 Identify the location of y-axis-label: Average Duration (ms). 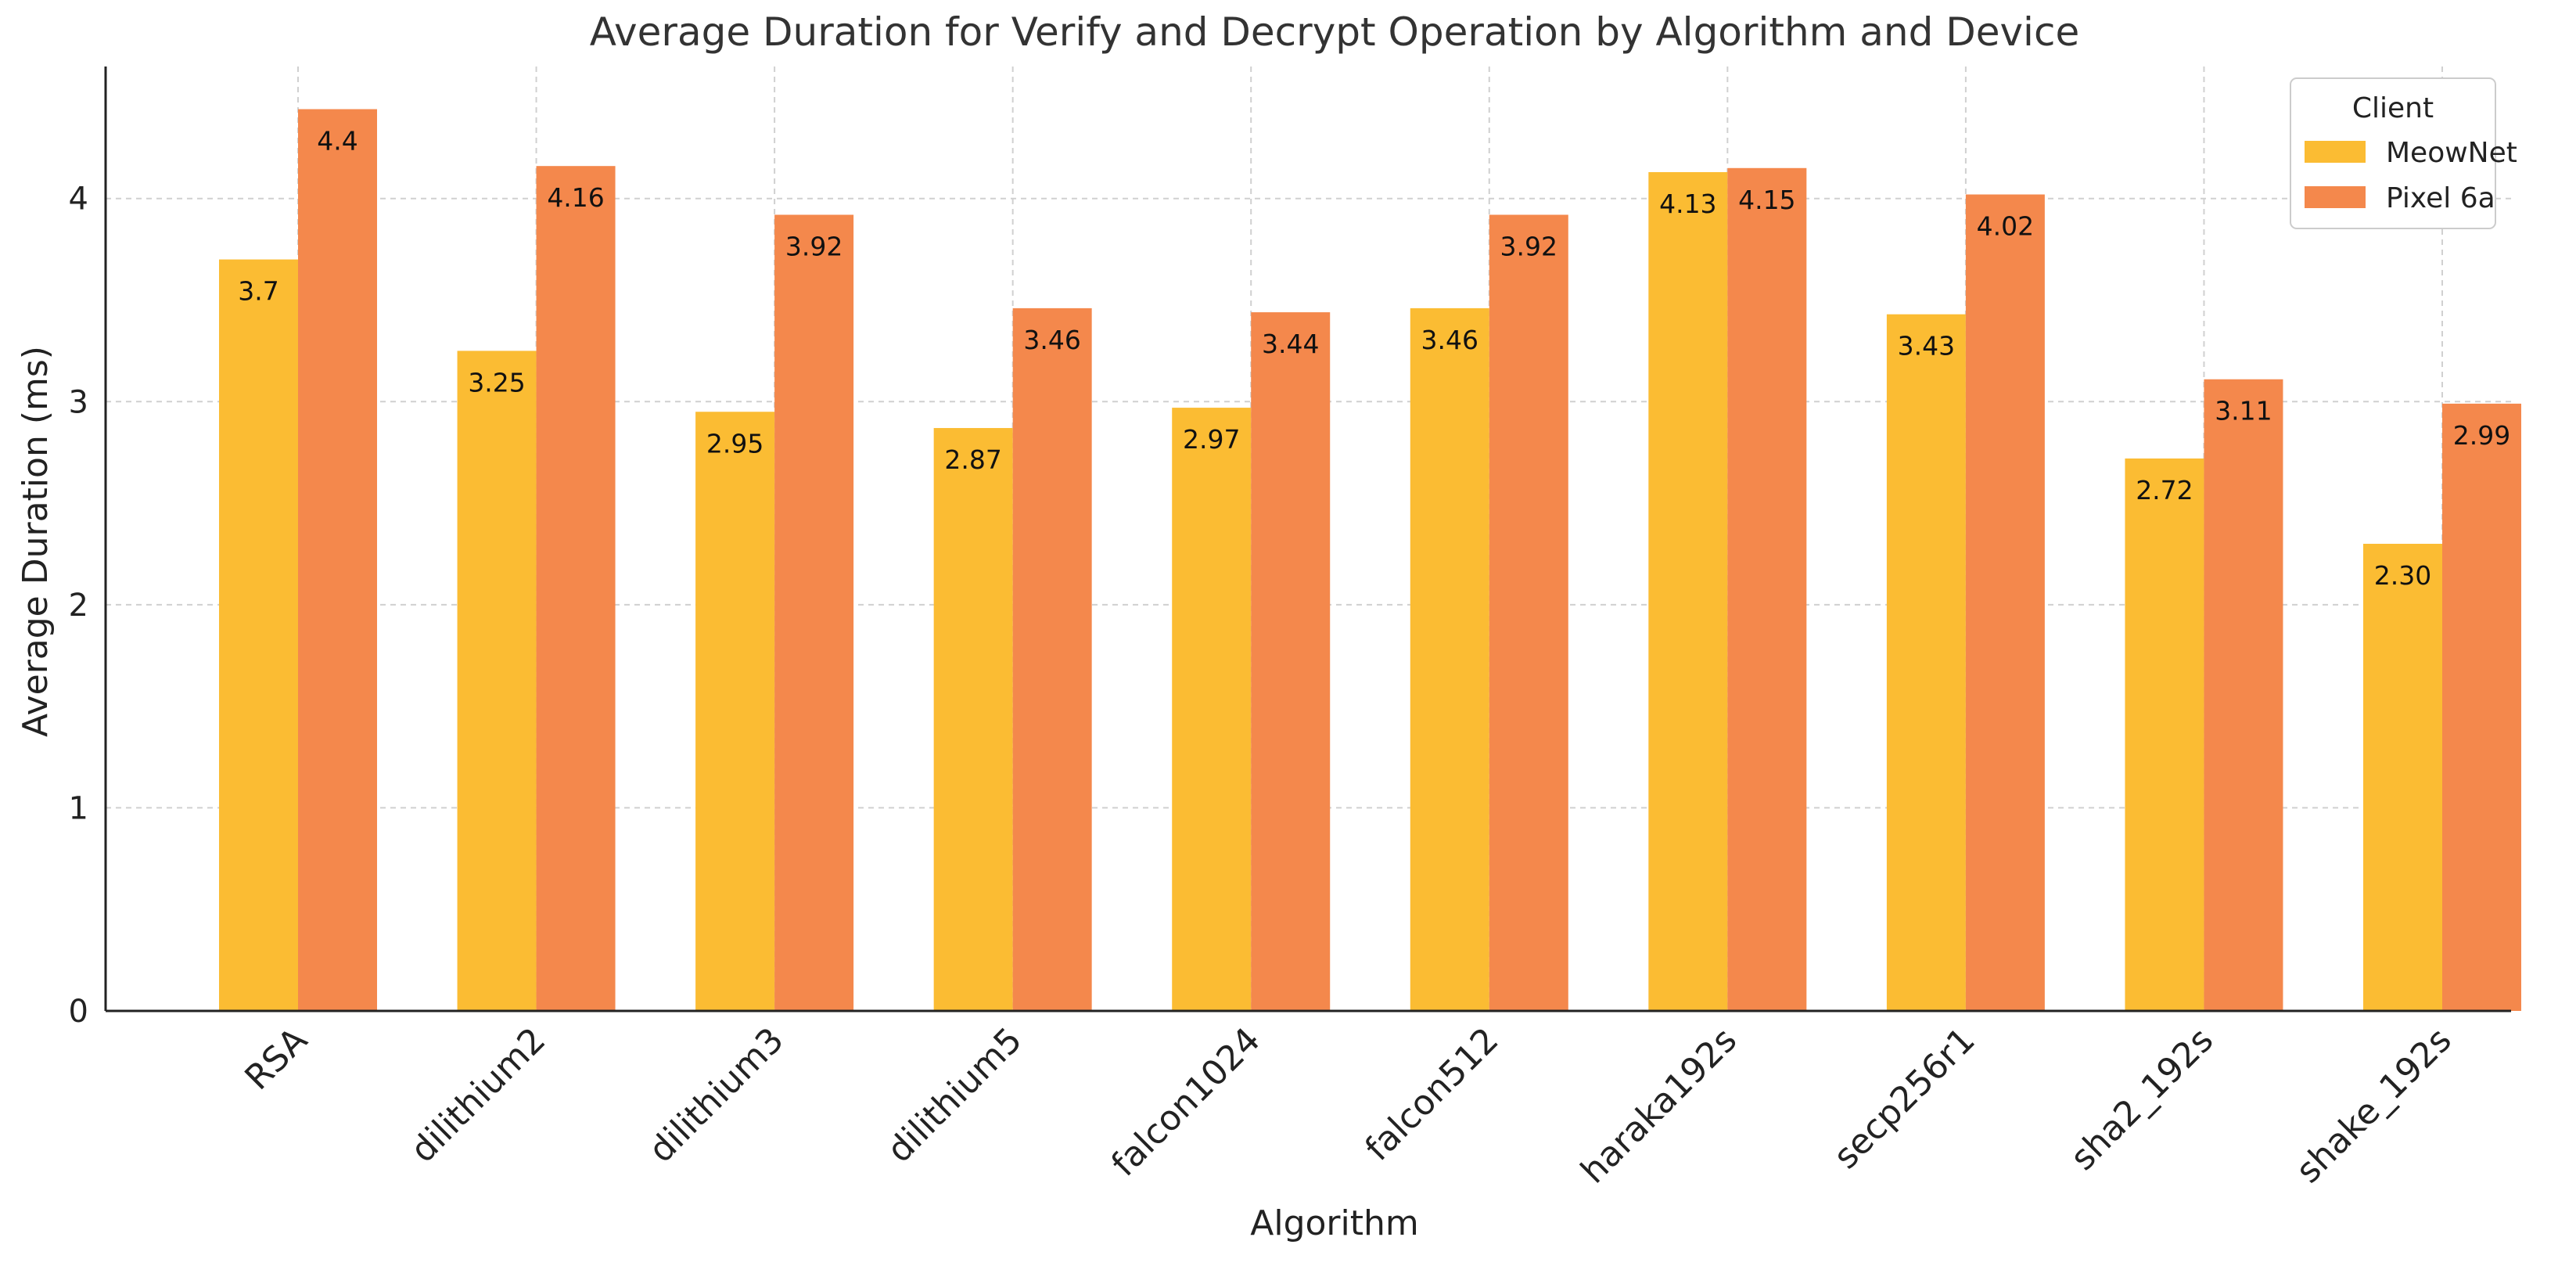
(36, 541).